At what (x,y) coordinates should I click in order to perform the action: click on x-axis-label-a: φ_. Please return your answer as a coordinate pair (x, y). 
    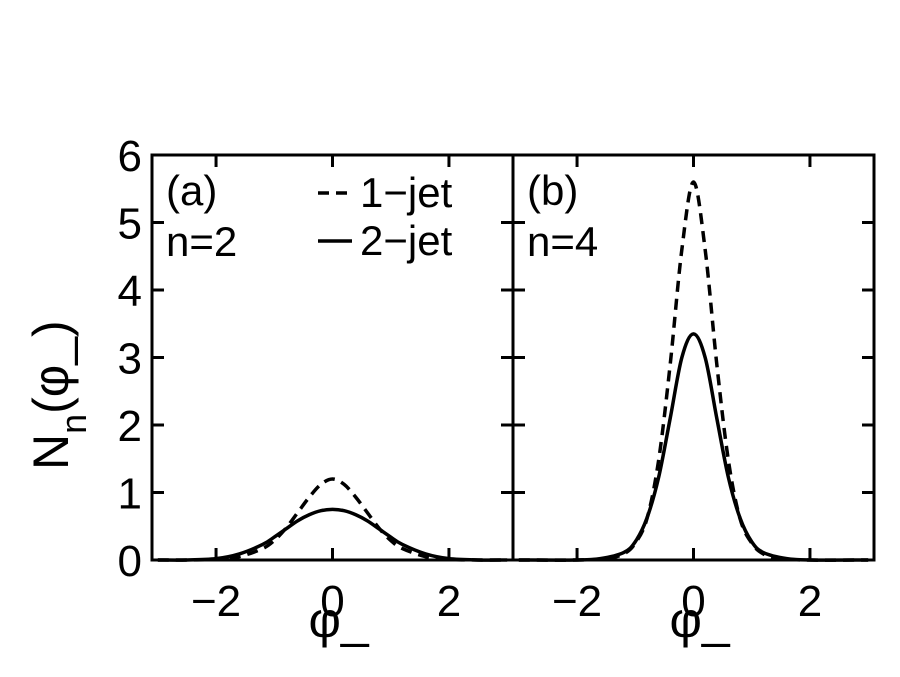
    Looking at the image, I should click on (339, 620).